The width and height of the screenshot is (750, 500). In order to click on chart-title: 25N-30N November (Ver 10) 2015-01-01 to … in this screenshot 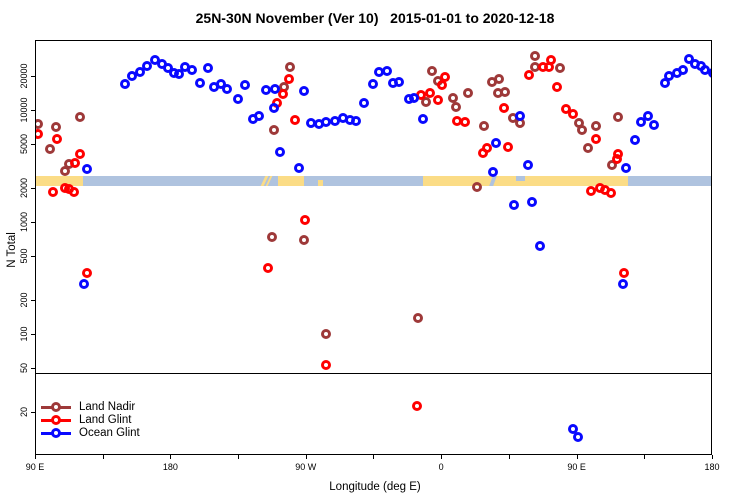, I will do `click(375, 18)`.